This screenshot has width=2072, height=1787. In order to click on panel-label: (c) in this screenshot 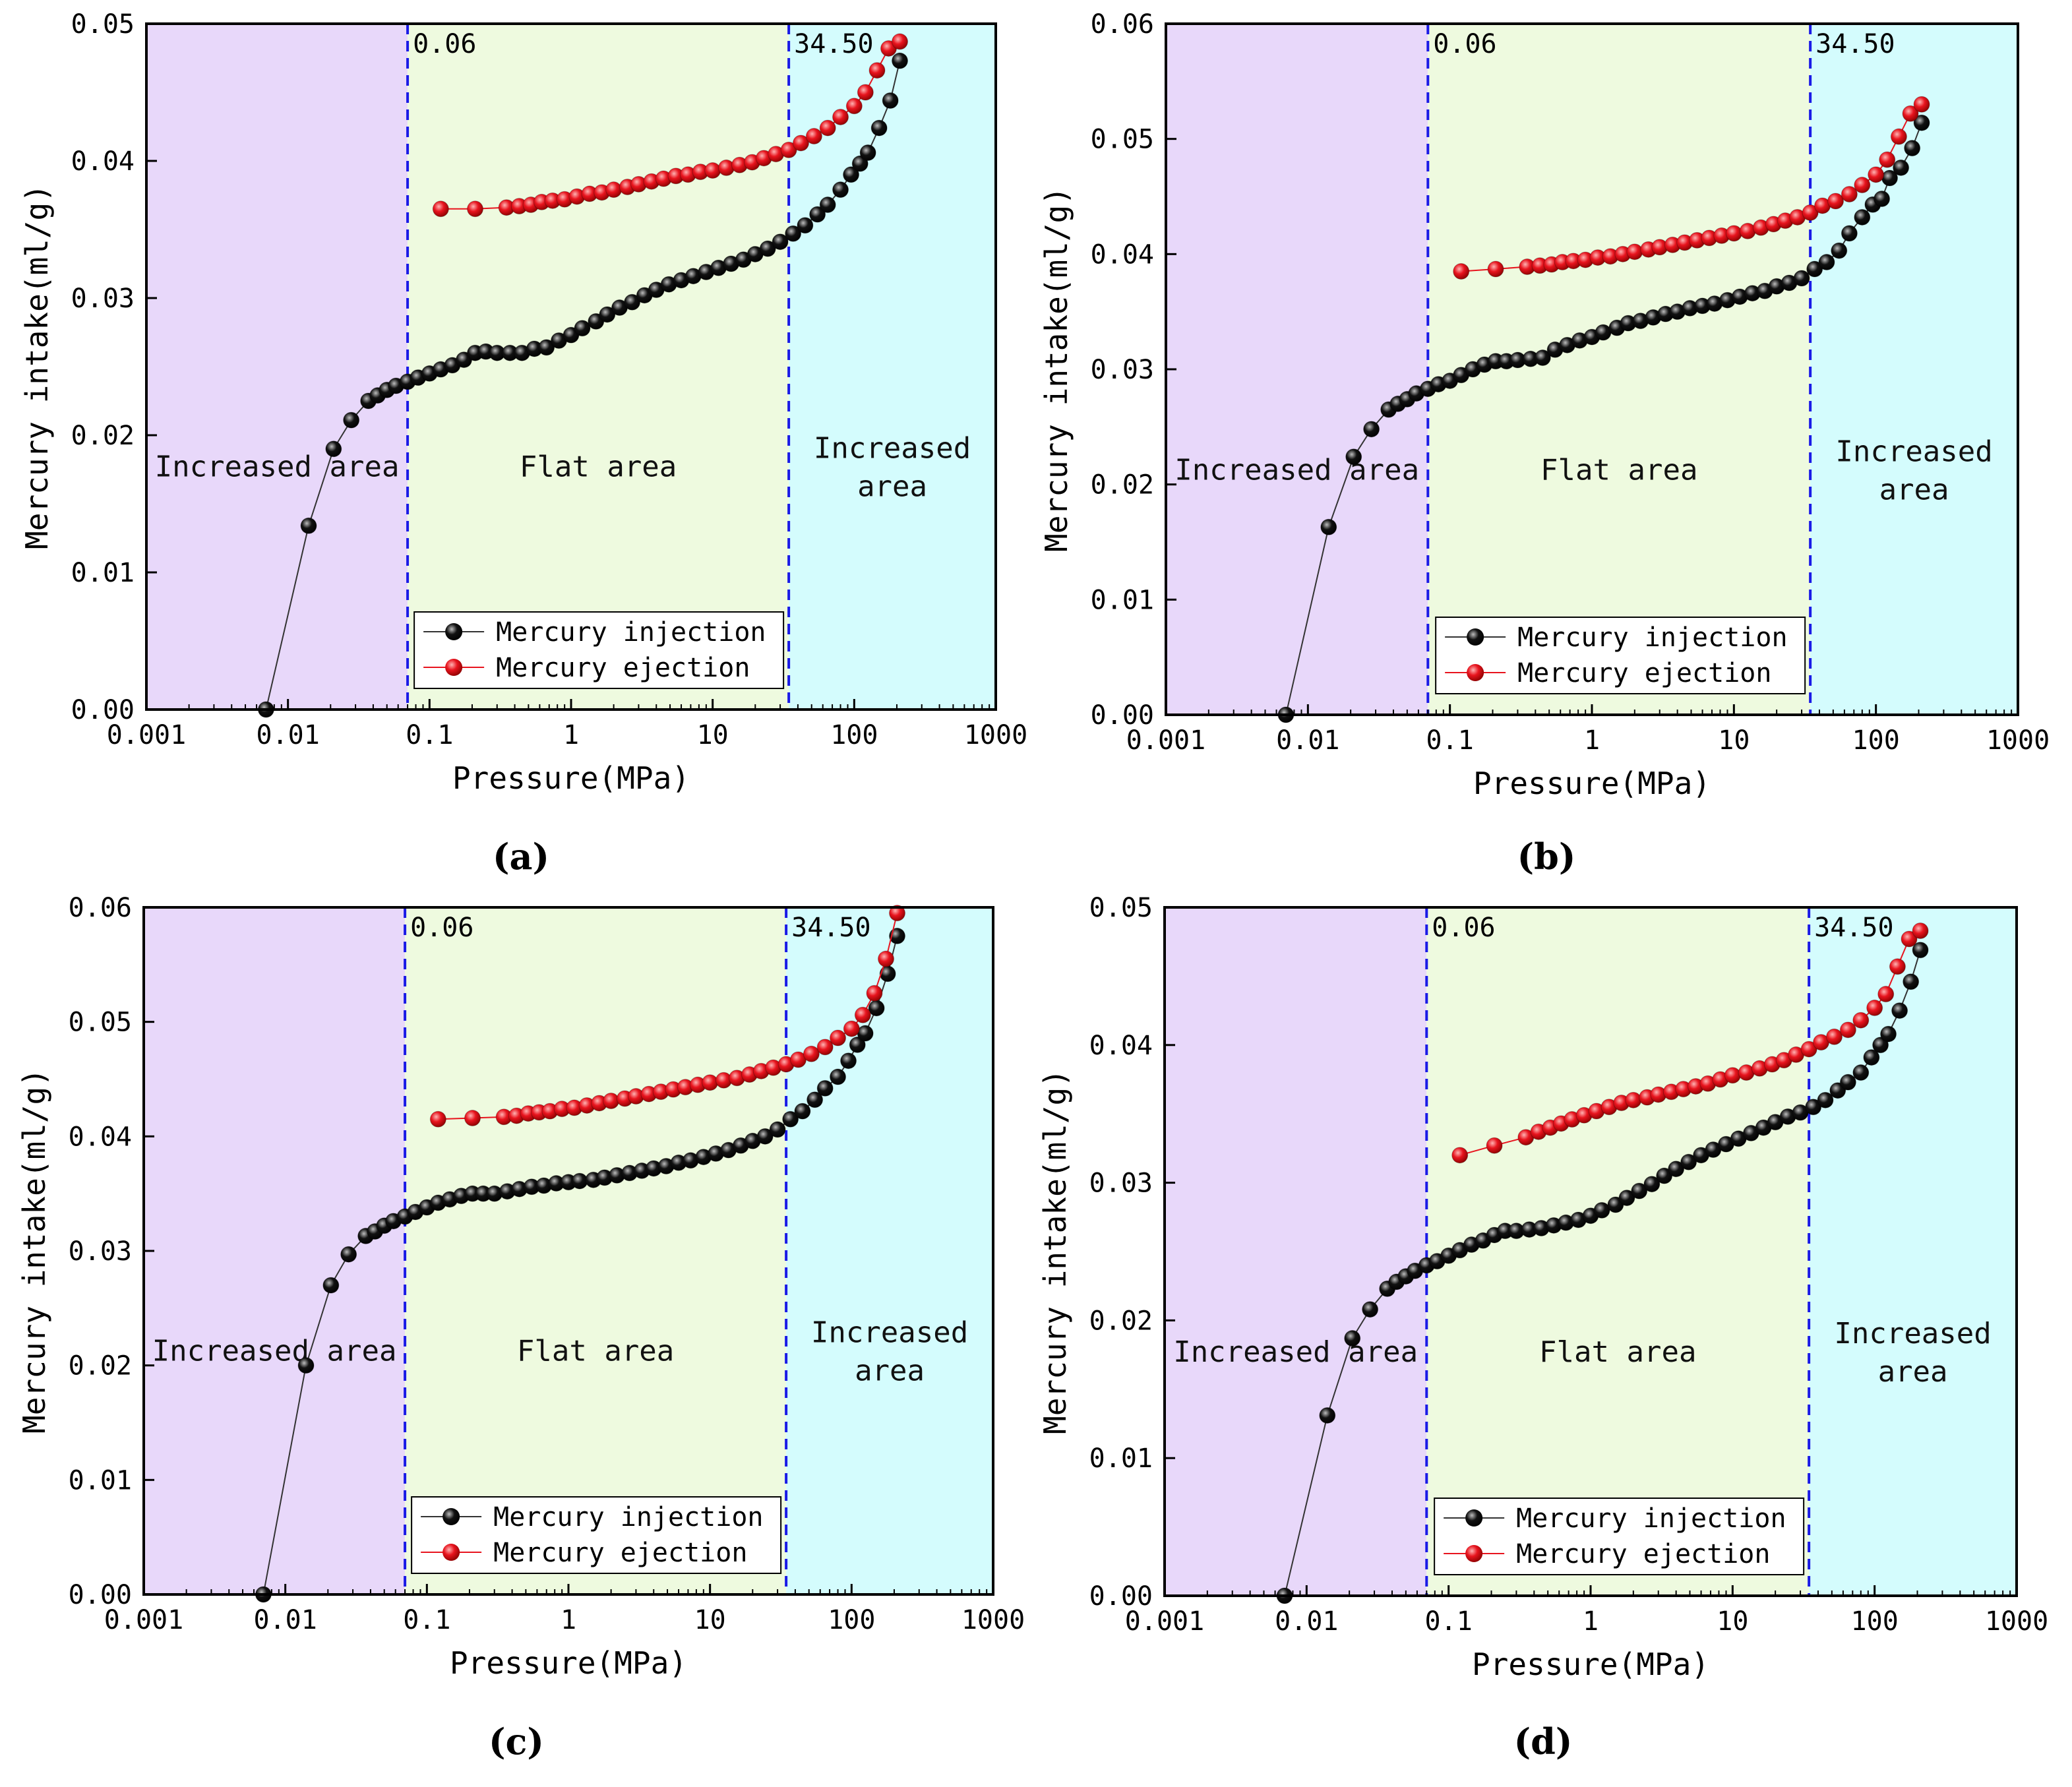, I will do `click(516, 1741)`.